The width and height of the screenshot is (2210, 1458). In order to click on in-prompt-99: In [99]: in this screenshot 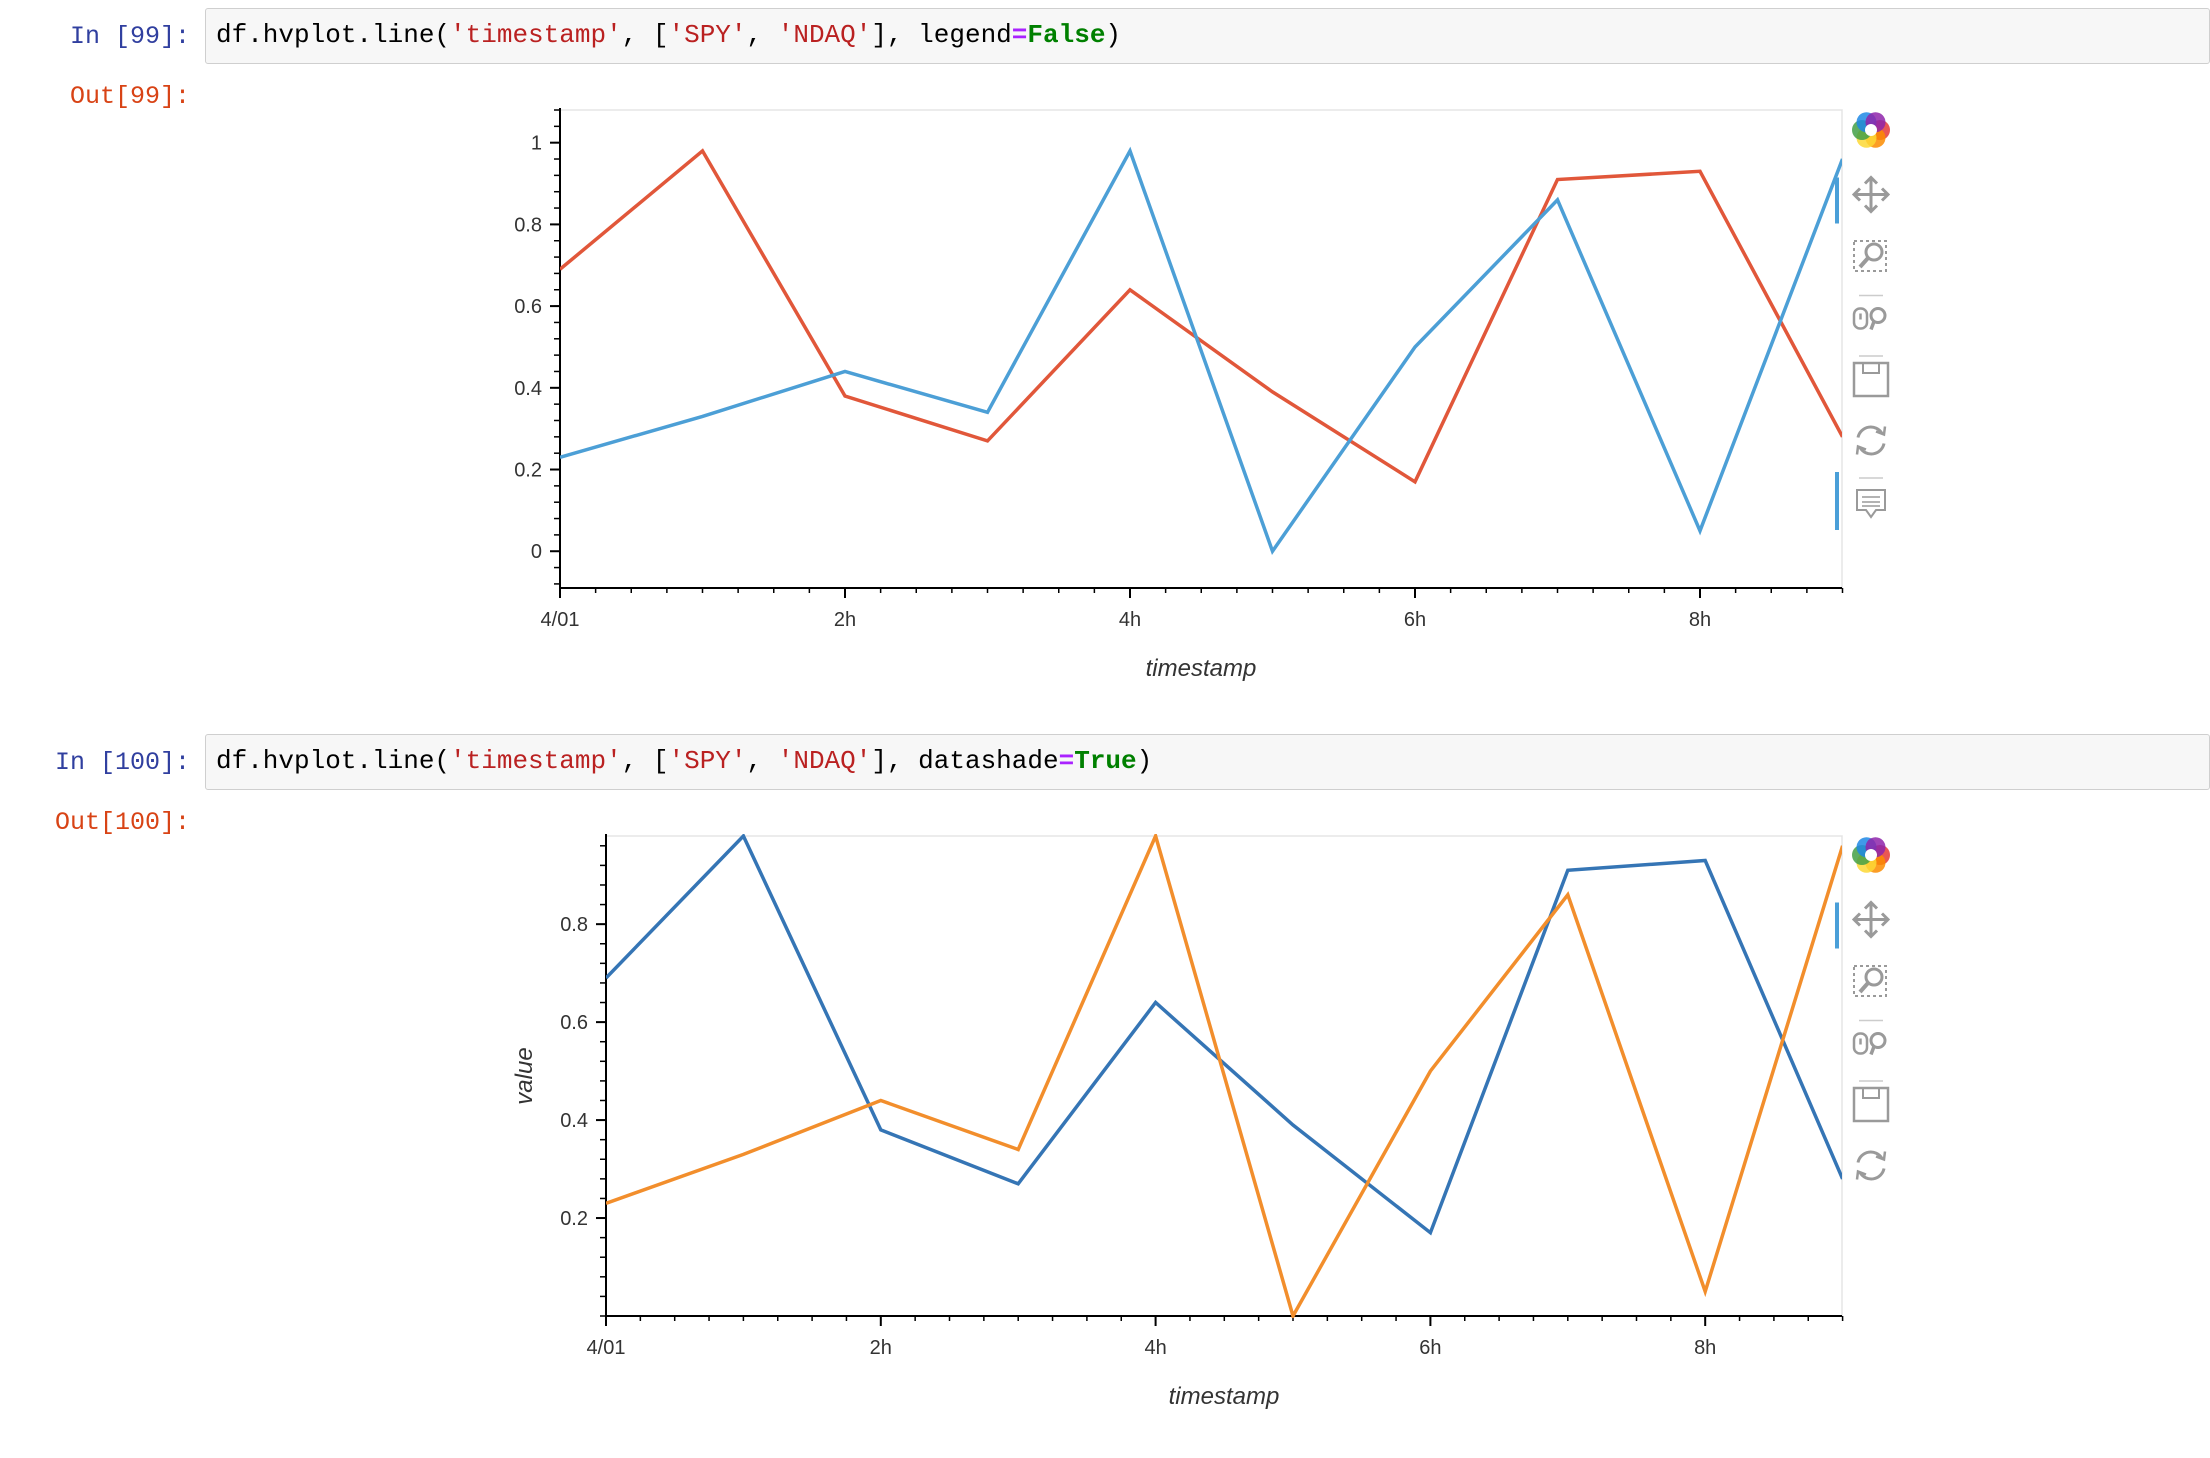, I will do `click(129, 36)`.